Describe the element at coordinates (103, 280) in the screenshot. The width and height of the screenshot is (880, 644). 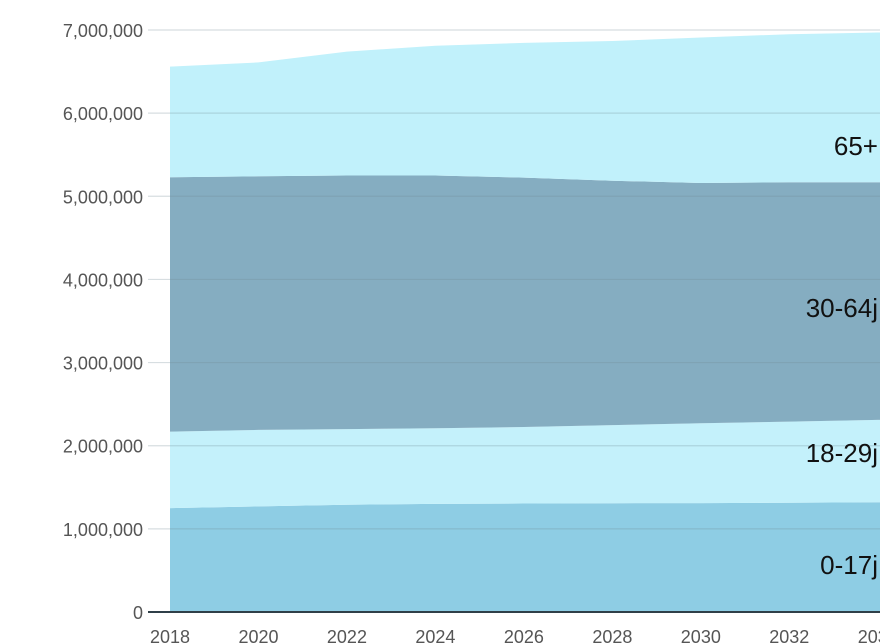
I see `y-tick-label: 4,000,000` at that location.